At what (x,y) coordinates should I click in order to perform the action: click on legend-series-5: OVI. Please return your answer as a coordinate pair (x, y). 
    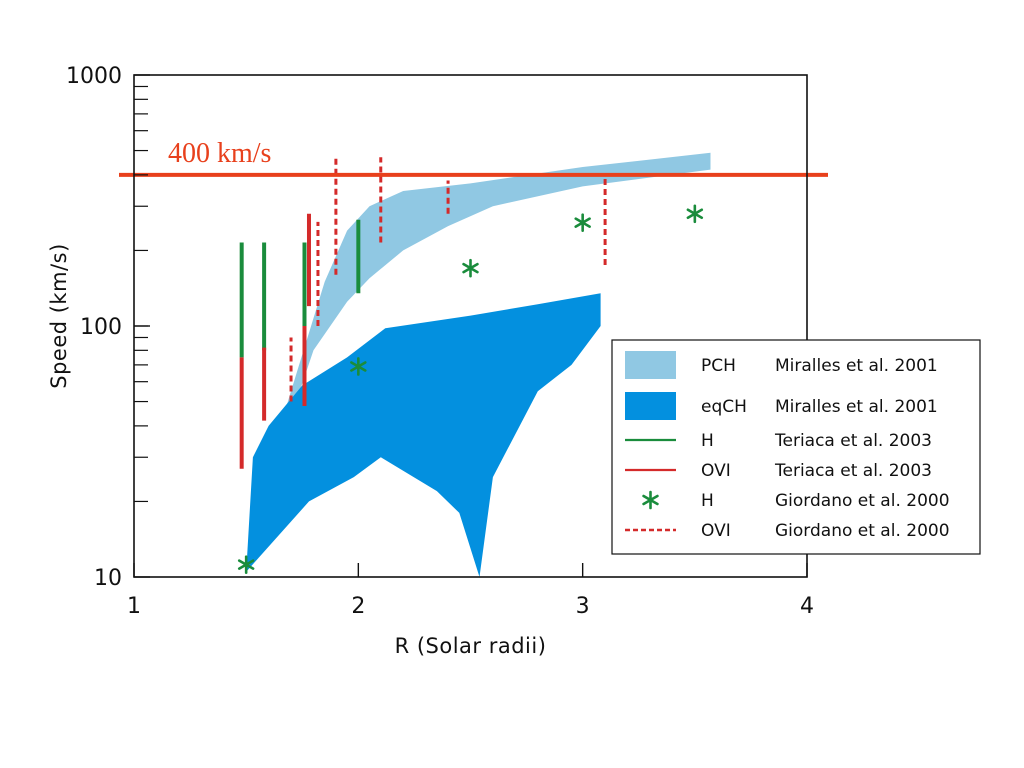
    Looking at the image, I should click on (716, 531).